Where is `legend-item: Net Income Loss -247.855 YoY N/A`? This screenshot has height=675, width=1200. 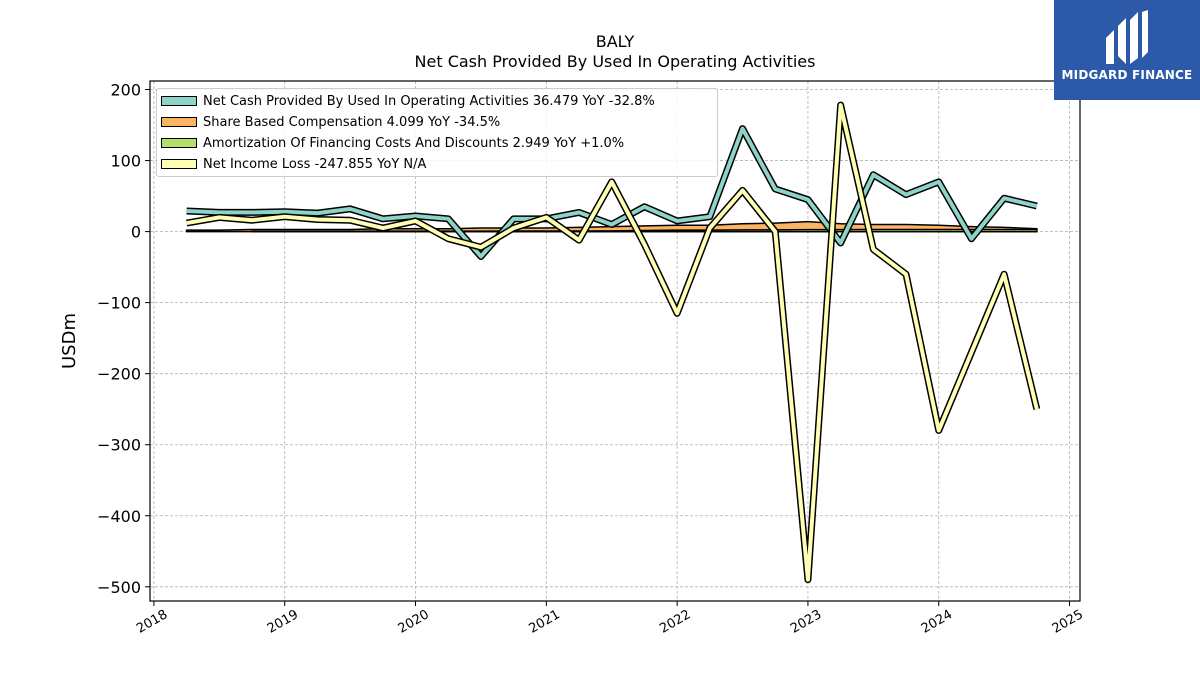 legend-item: Net Income Loss -247.855 YoY N/A is located at coordinates (293, 164).